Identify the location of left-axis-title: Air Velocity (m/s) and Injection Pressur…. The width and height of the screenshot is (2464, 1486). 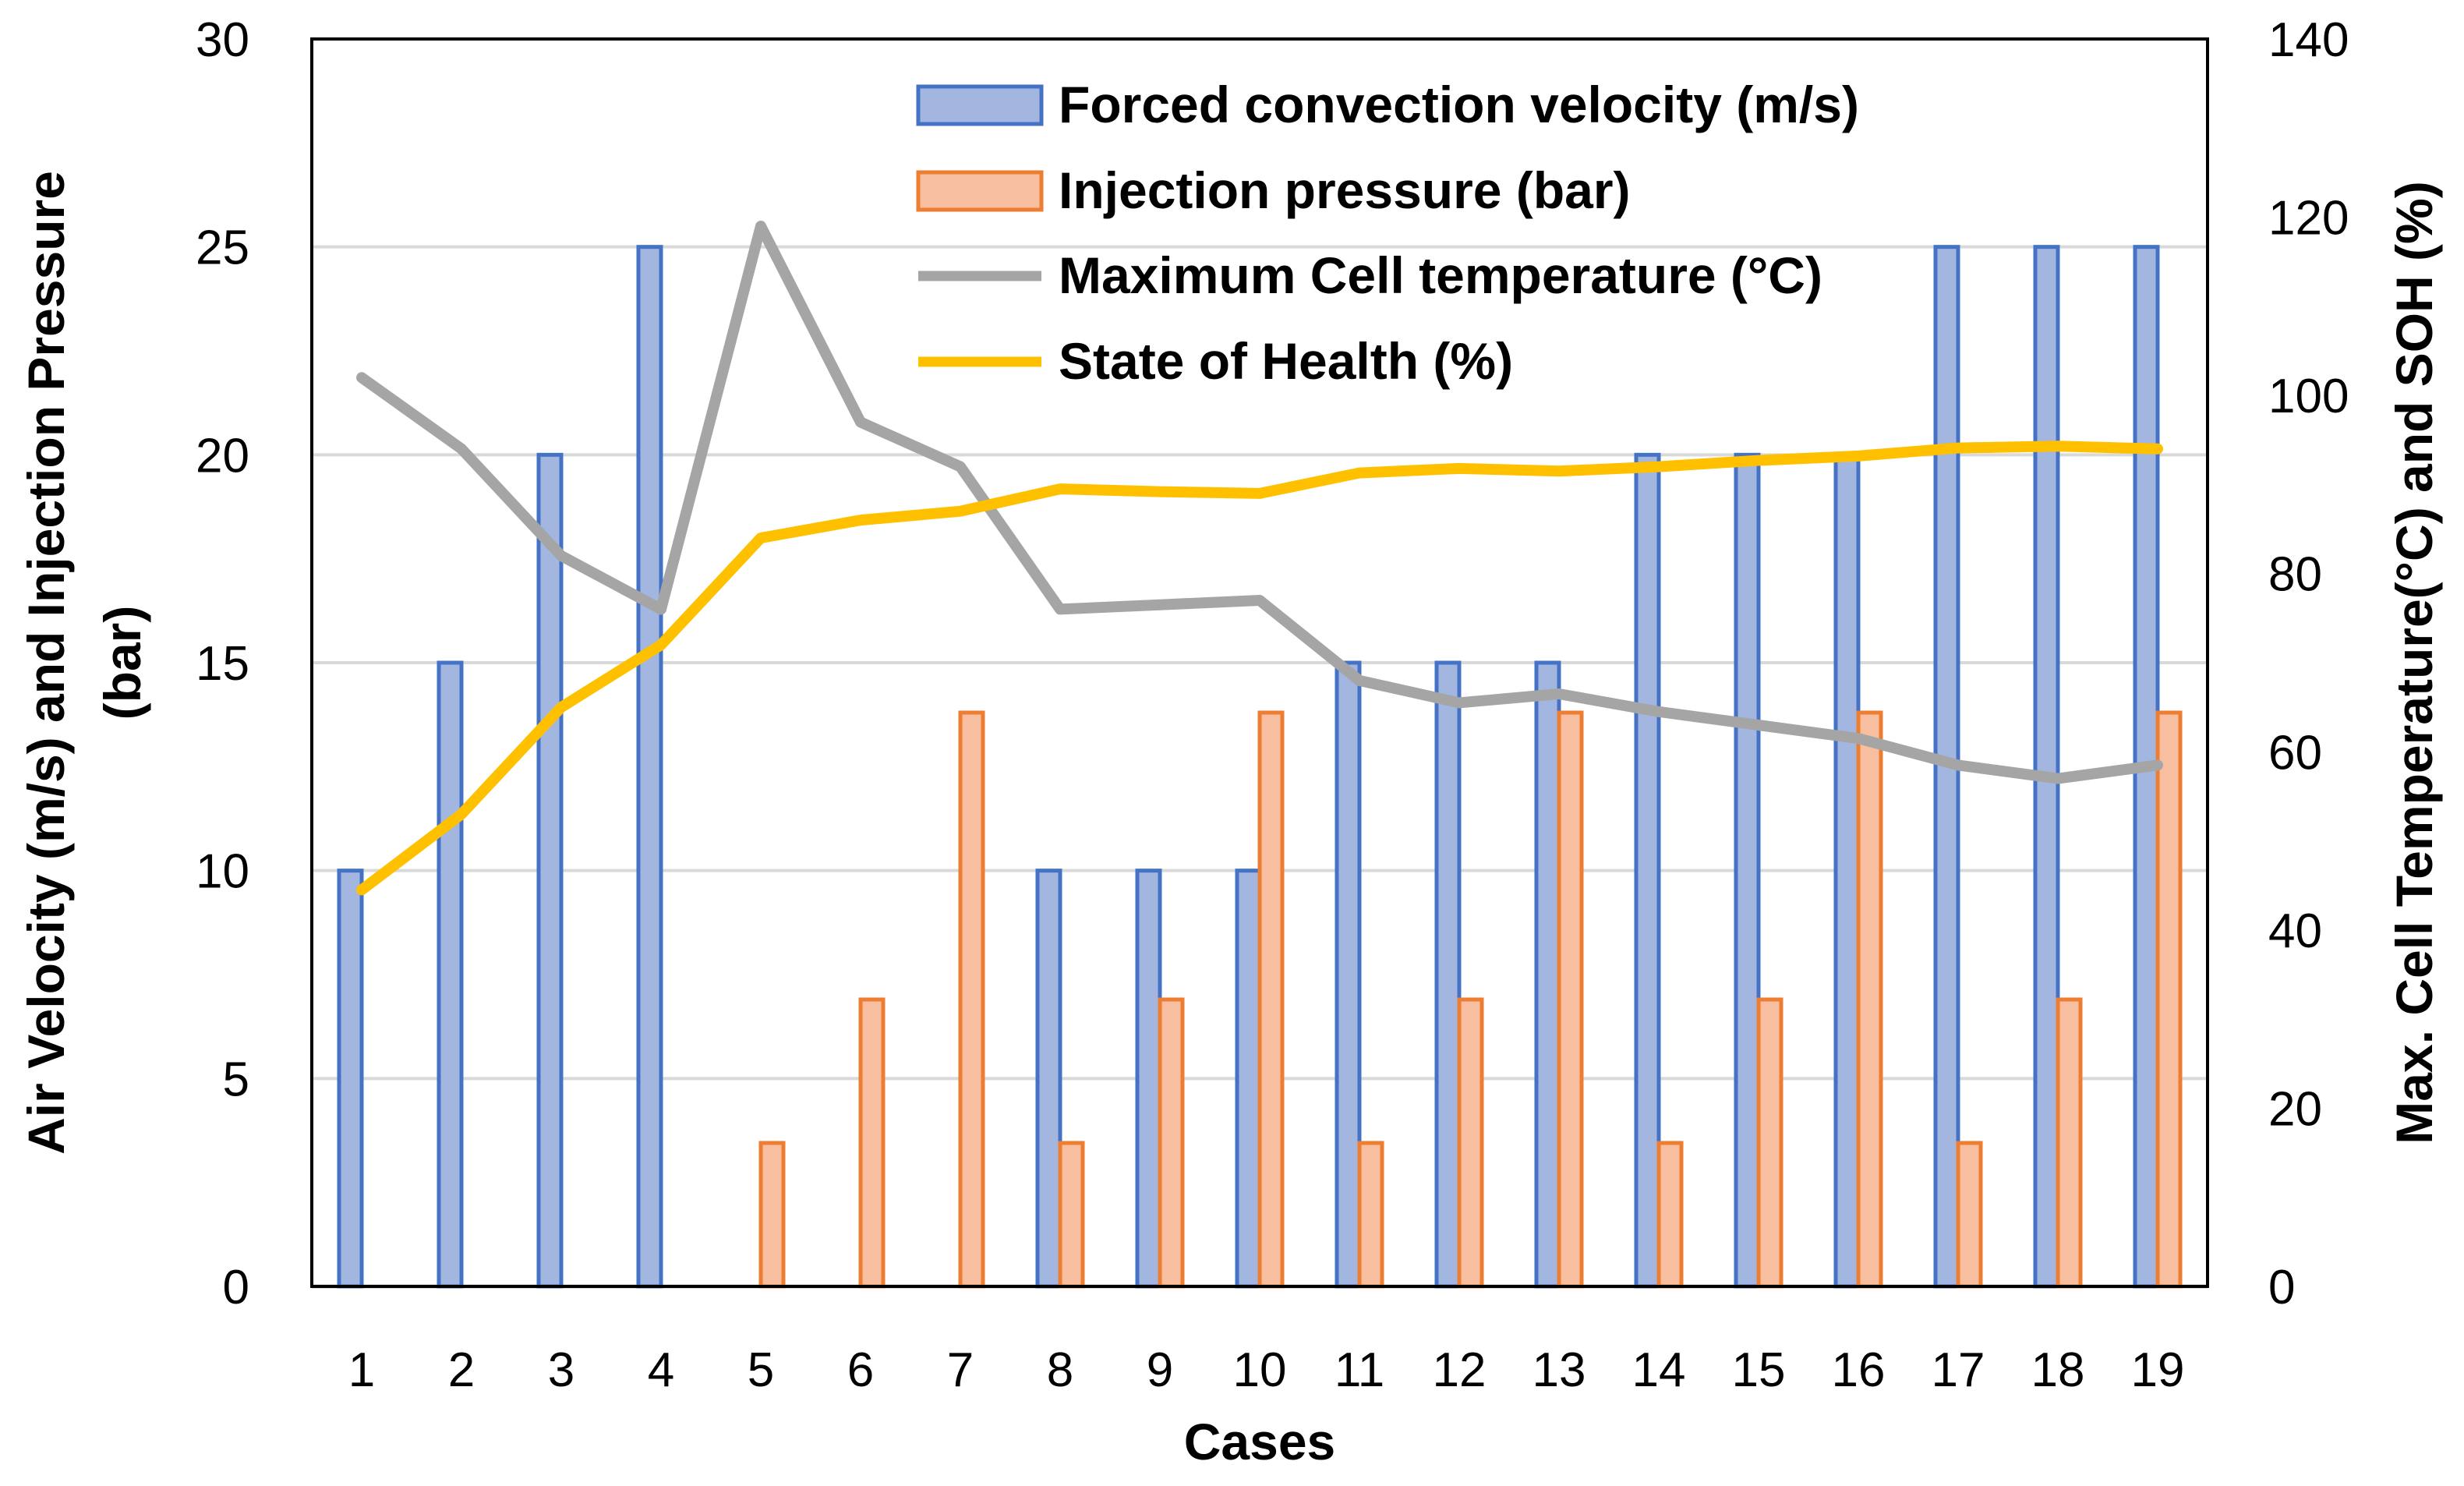
(84, 663).